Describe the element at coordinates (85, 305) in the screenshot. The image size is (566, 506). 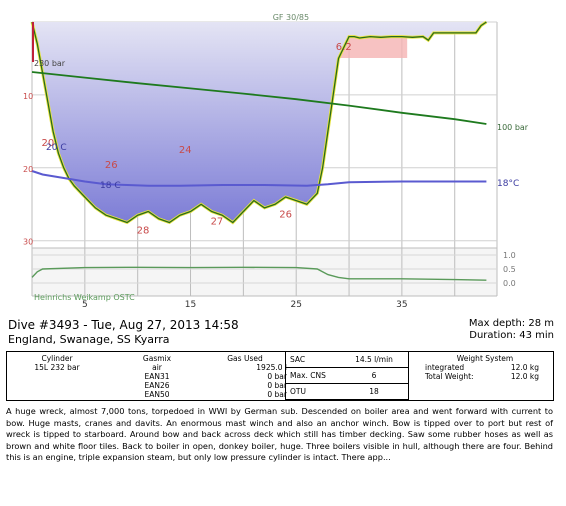
I see `x-tick-label: 5` at that location.